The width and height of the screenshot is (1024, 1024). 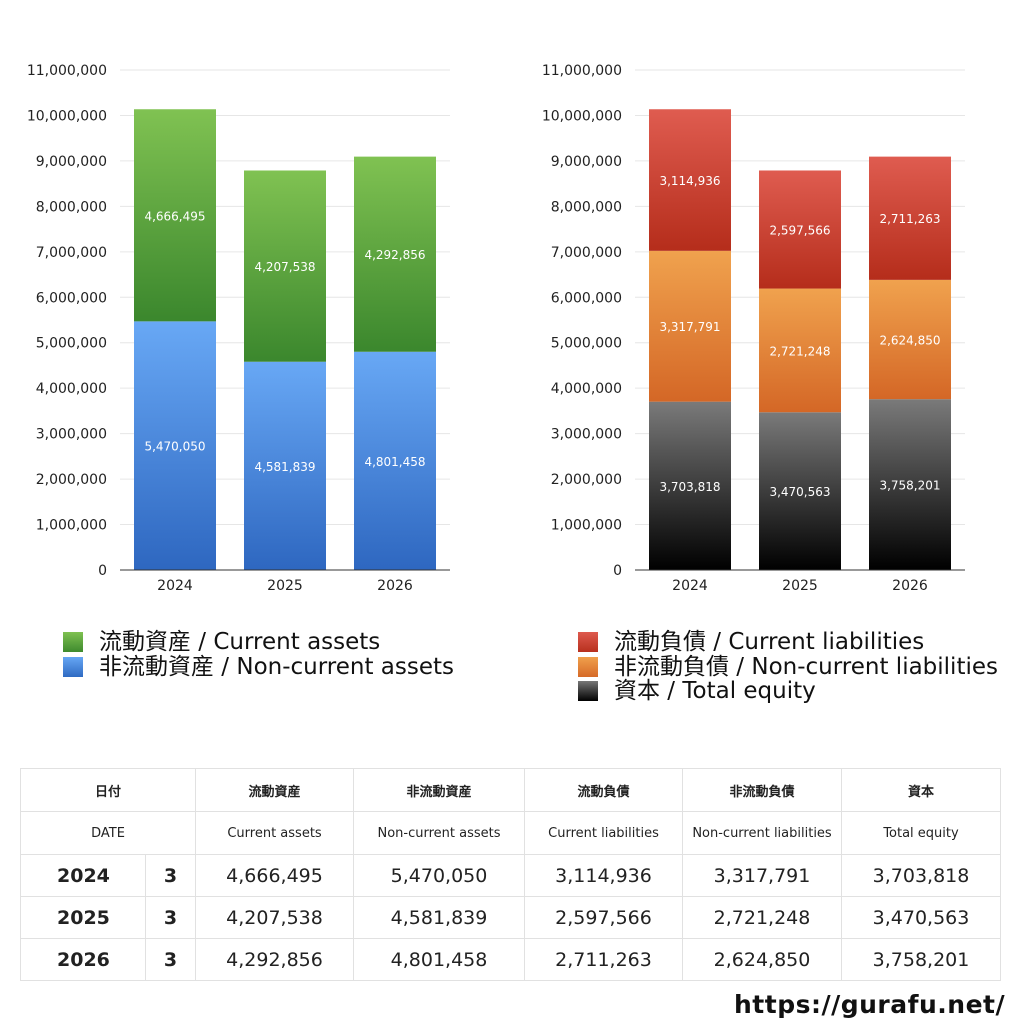 What do you see at coordinates (71, 298) in the screenshot?
I see `y-tick-label: 6,000,000` at bounding box center [71, 298].